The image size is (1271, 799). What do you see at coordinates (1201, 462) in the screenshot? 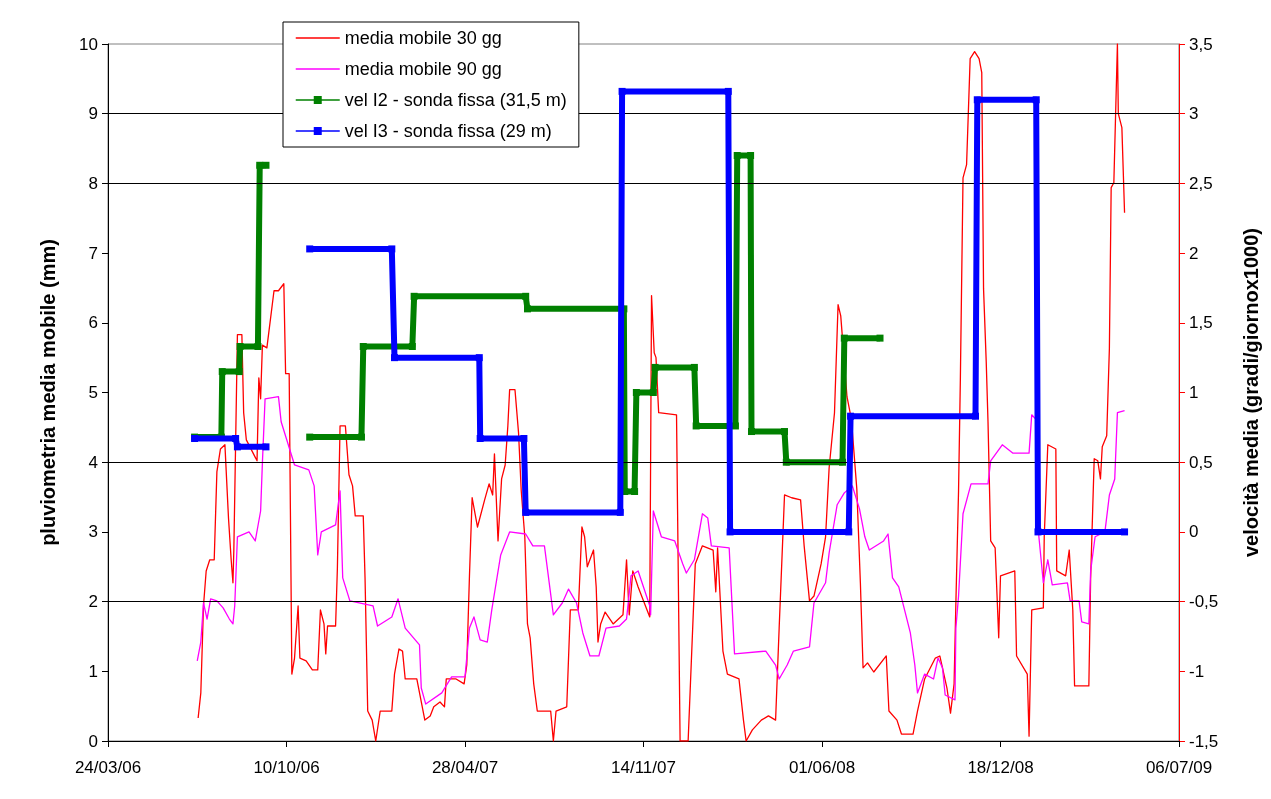
I see `y2-tick-label: 0,5` at bounding box center [1201, 462].